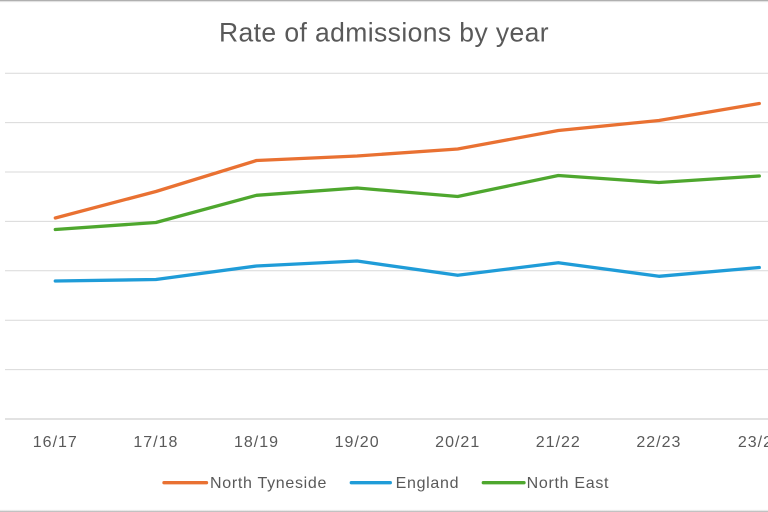 This screenshot has height=512, width=768. I want to click on svg-text: North Tyneside, so click(268, 483).